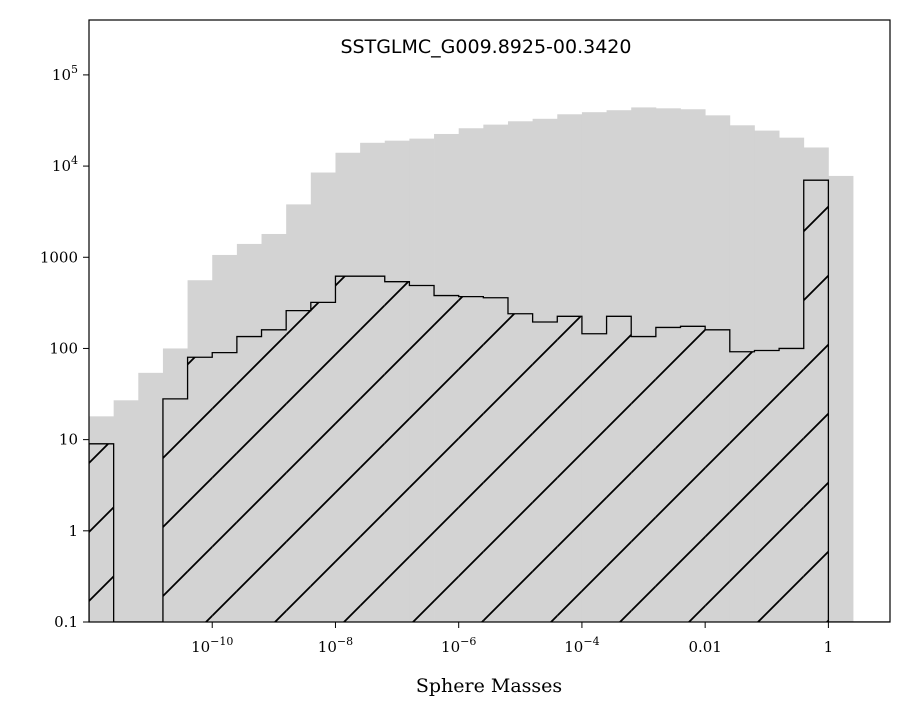 This screenshot has width=909, height=715. I want to click on y-tick-label: 100, so click(63, 348).